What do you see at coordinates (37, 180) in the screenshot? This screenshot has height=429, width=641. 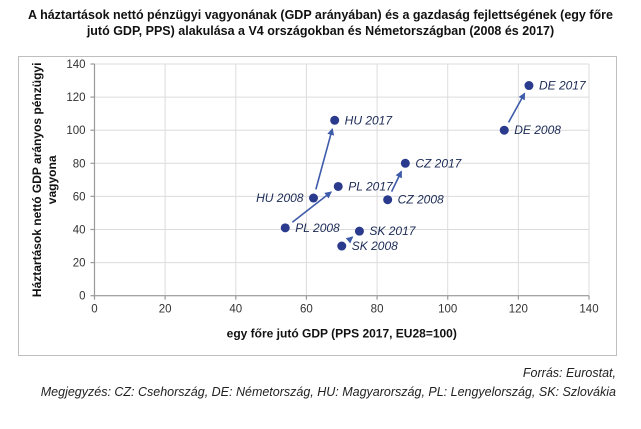 I see `y-axis-title-line1: Háztartások nettó GDP arányos pénzügyi` at bounding box center [37, 180].